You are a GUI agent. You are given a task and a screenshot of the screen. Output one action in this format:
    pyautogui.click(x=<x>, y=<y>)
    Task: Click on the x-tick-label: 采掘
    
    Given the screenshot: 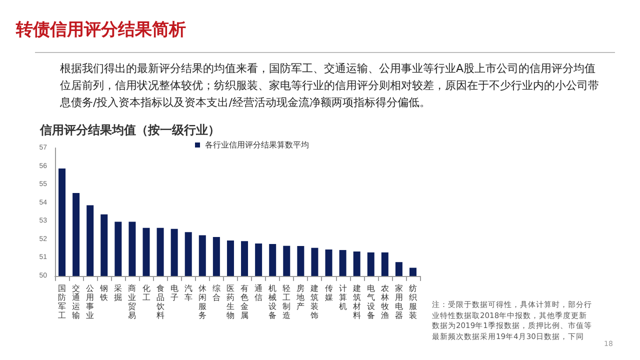 What is the action you would take?
    pyautogui.click(x=118, y=293)
    